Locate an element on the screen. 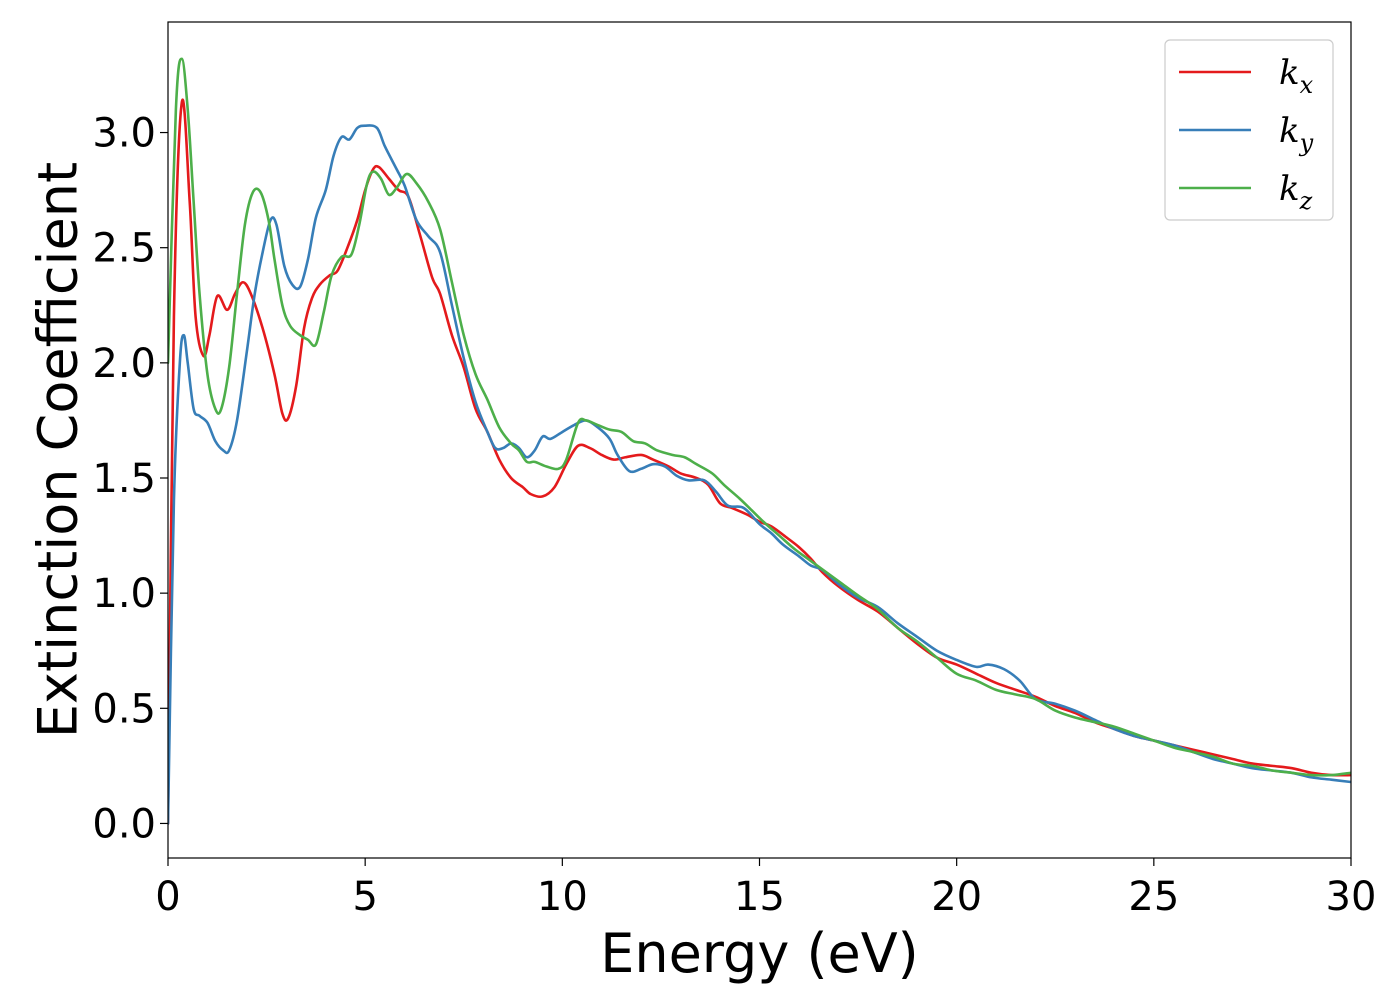 Image resolution: width=1400 pixels, height=1000 pixels. x-tick-label: 5 is located at coordinates (364, 897).